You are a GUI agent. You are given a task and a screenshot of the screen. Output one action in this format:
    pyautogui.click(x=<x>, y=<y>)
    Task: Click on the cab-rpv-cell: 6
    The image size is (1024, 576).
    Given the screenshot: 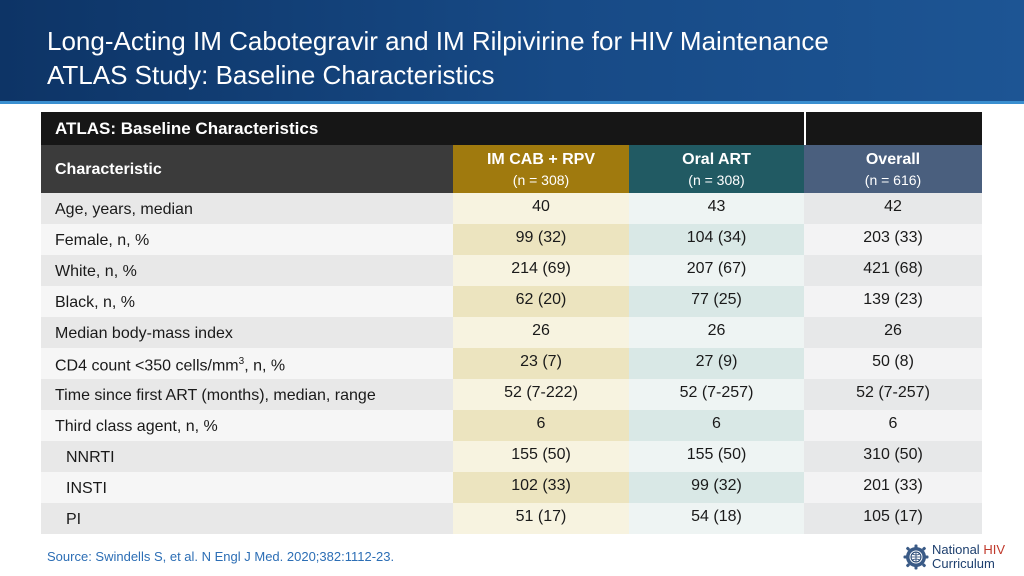 What is the action you would take?
    pyautogui.click(x=541, y=425)
    